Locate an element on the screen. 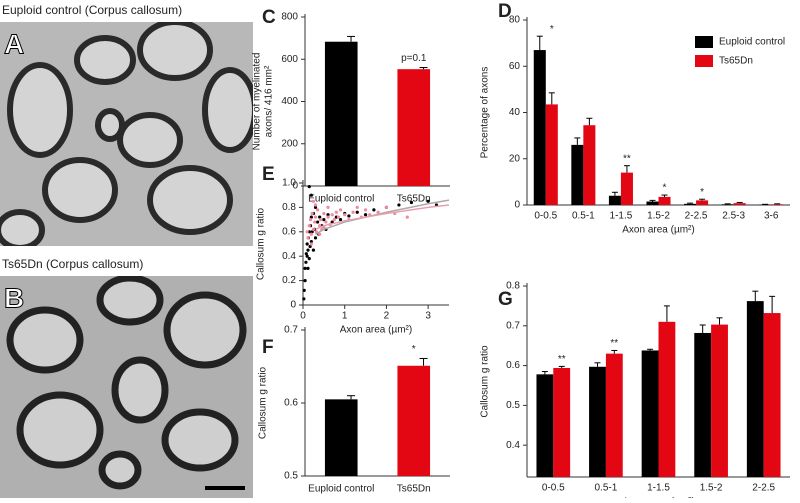 This screenshot has height=503, width=800. x-tick-label: 2.5-3 is located at coordinates (733, 216).